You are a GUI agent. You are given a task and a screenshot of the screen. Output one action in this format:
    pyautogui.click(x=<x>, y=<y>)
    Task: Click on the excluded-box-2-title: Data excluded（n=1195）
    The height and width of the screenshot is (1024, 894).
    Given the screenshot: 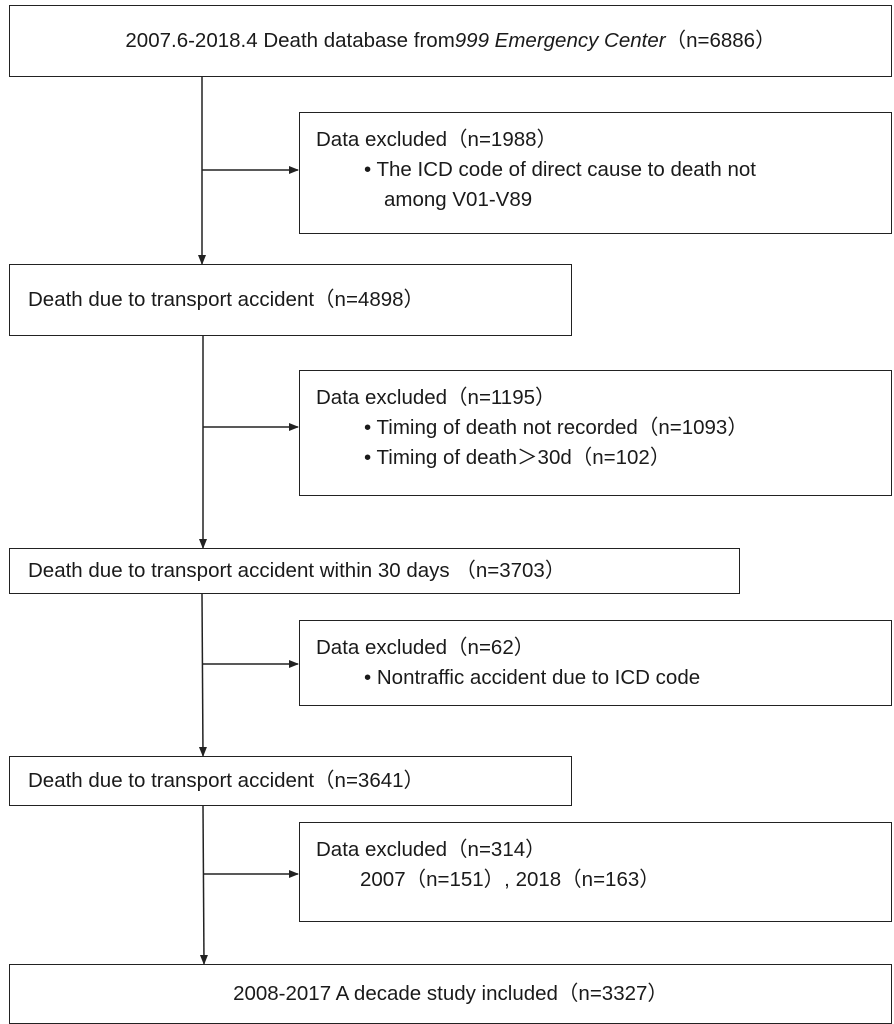 What is the action you would take?
    pyautogui.click(x=436, y=397)
    